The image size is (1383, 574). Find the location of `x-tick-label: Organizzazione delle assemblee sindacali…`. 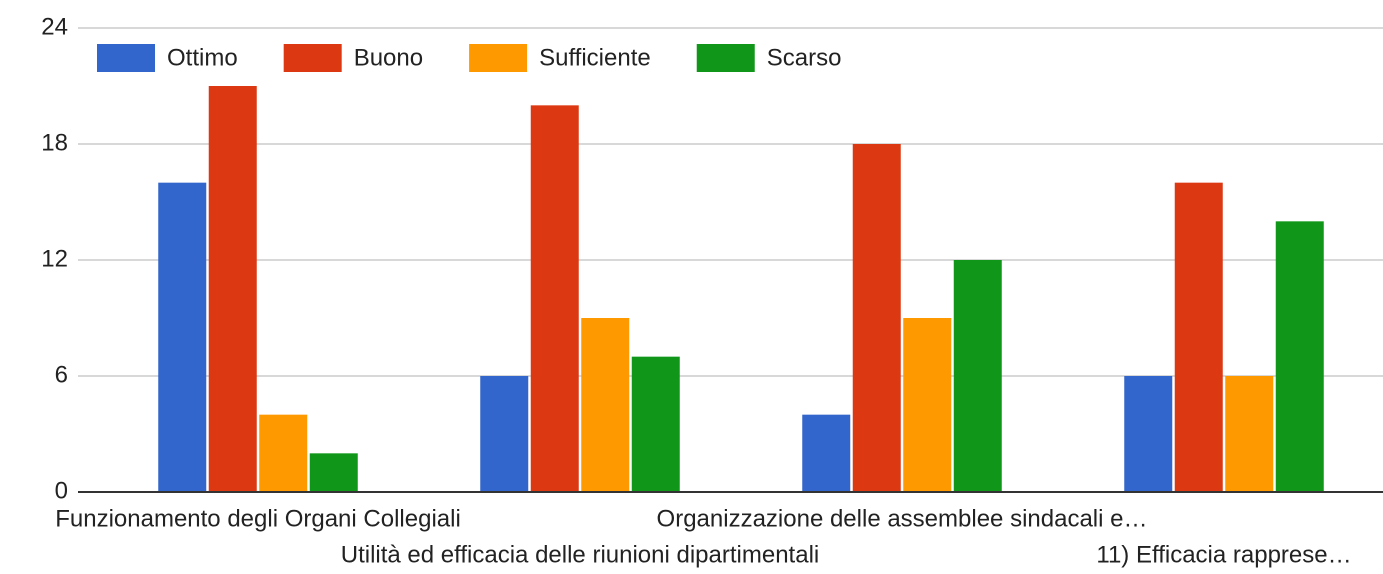

x-tick-label: Organizzazione delle assemblee sindacali… is located at coordinates (902, 518).